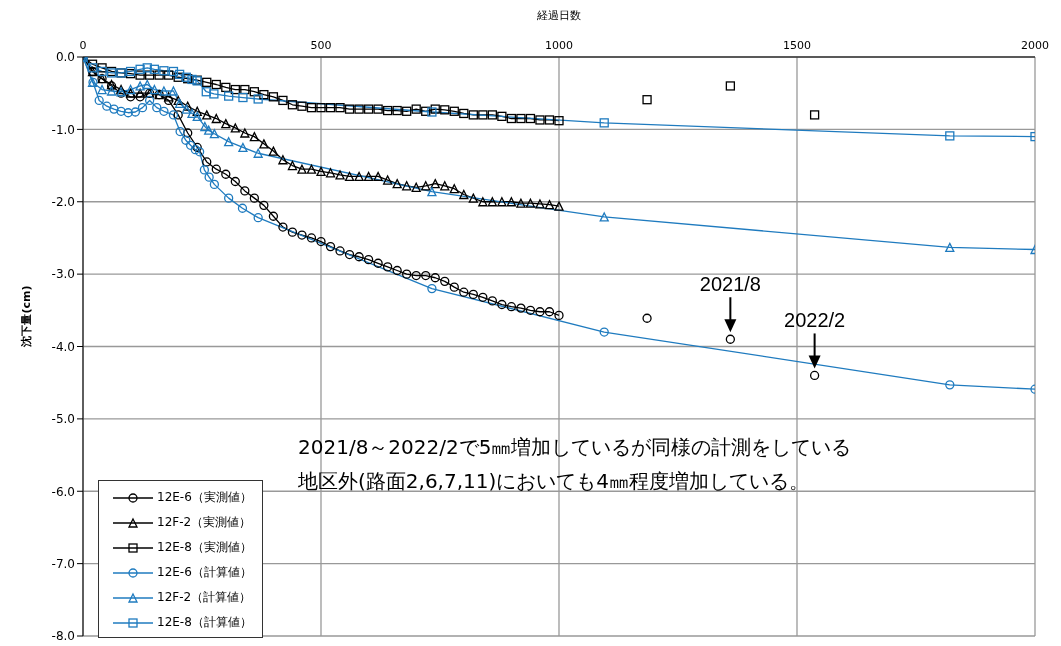 Image resolution: width=1061 pixels, height=646 pixels. What do you see at coordinates (26, 316) in the screenshot?
I see `y-axis-title: 沈下量(cm)` at bounding box center [26, 316].